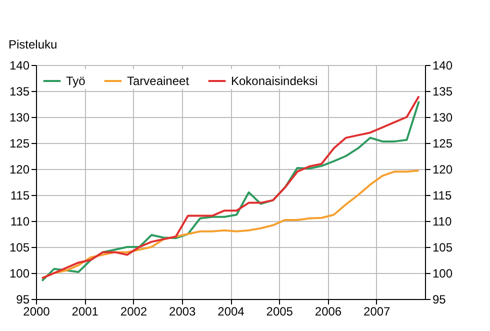  I want to click on y2-tick-label: 105, so click(442, 247).